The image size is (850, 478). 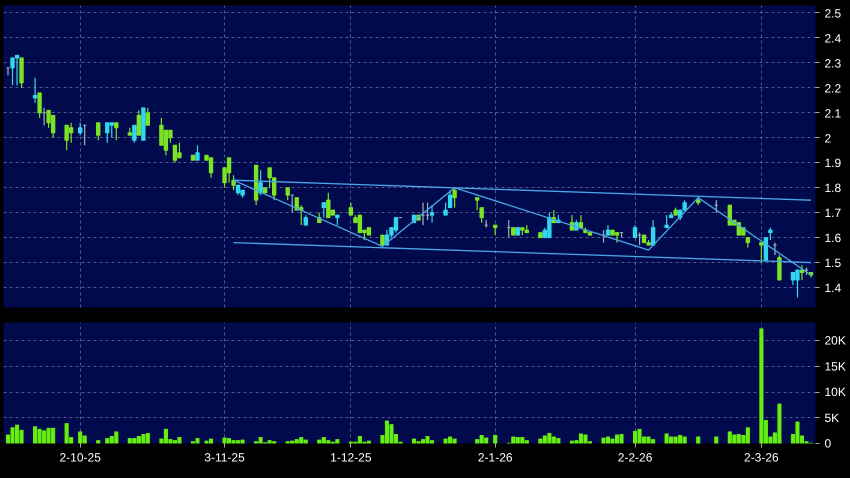 What do you see at coordinates (833, 238) in the screenshot?
I see `y-tick-label: 1.6` at bounding box center [833, 238].